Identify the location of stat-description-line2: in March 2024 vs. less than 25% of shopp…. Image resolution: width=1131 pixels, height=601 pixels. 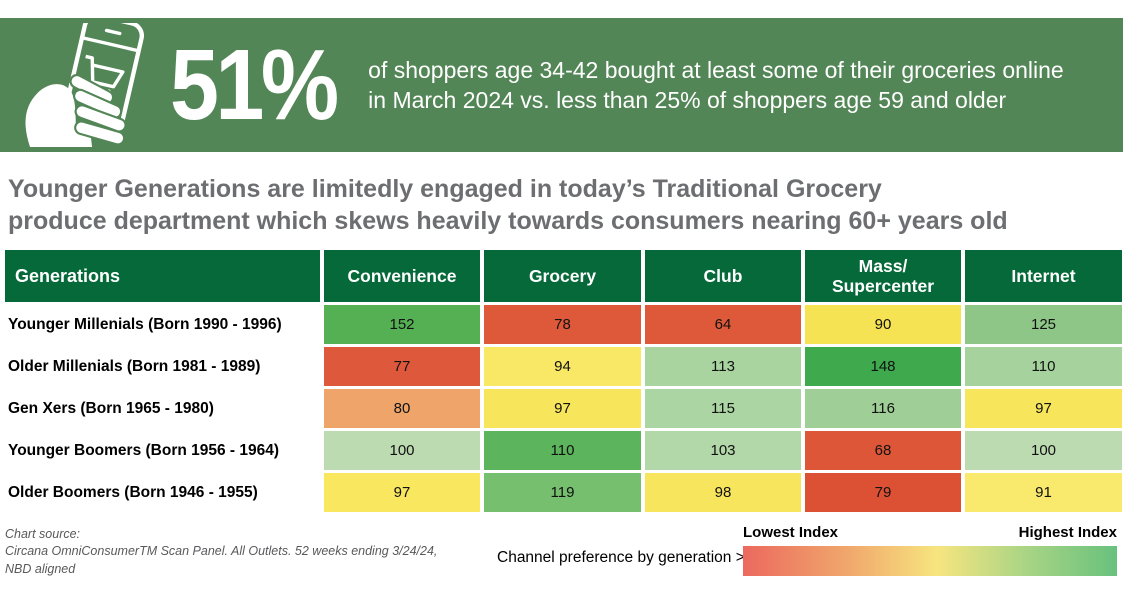
(687, 100).